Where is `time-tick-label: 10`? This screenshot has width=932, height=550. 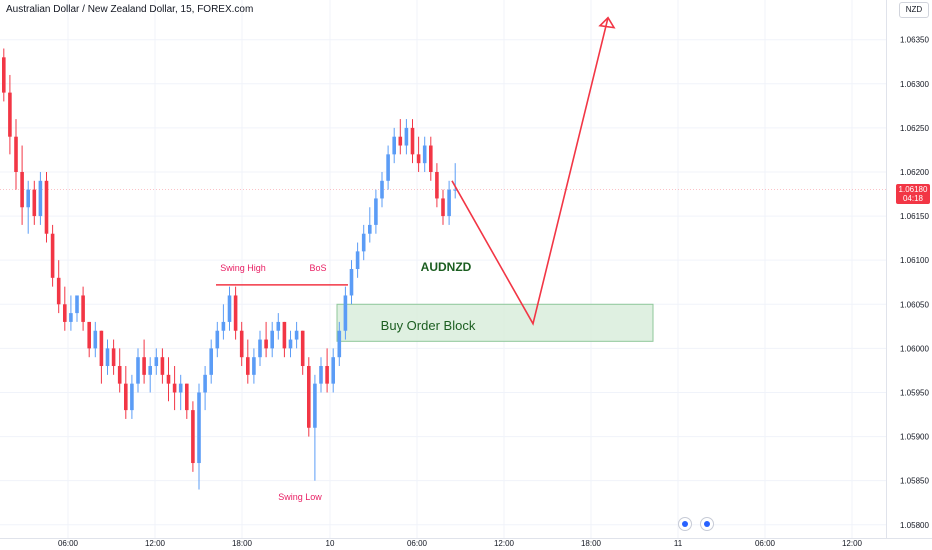
time-tick-label: 10 is located at coordinates (330, 543).